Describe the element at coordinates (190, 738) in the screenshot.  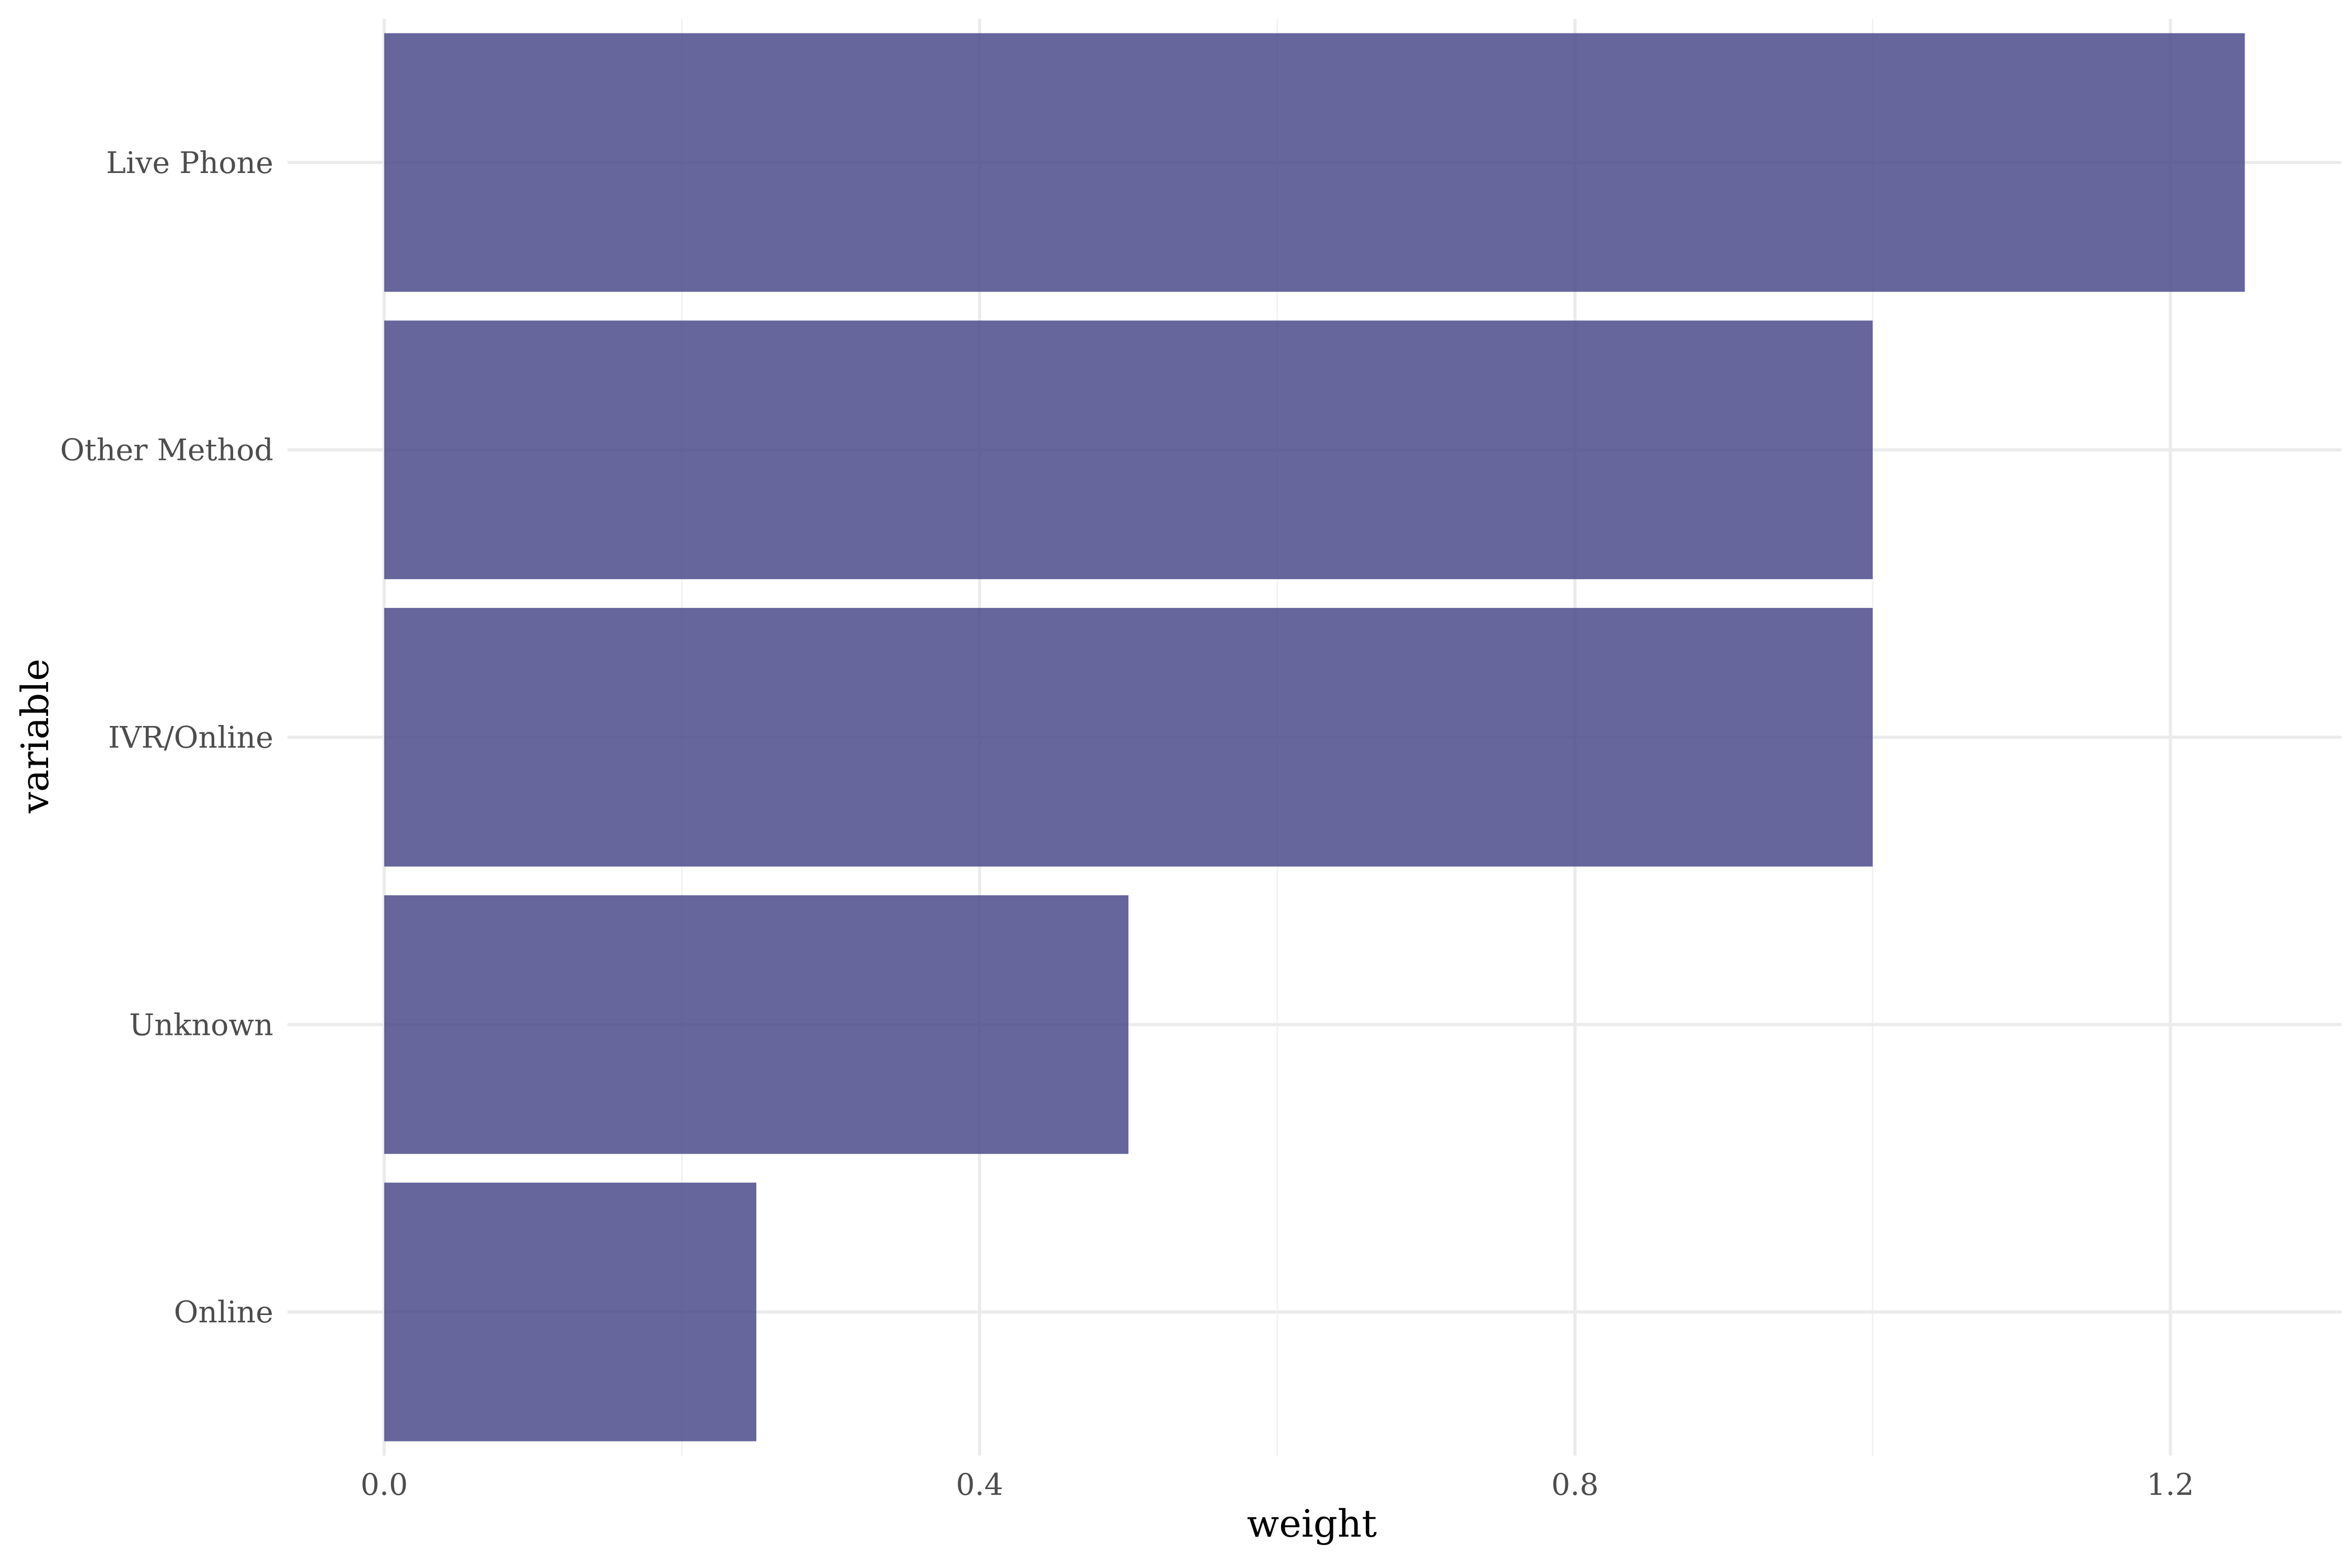
I see `y-tick-label: IVR/Online` at that location.